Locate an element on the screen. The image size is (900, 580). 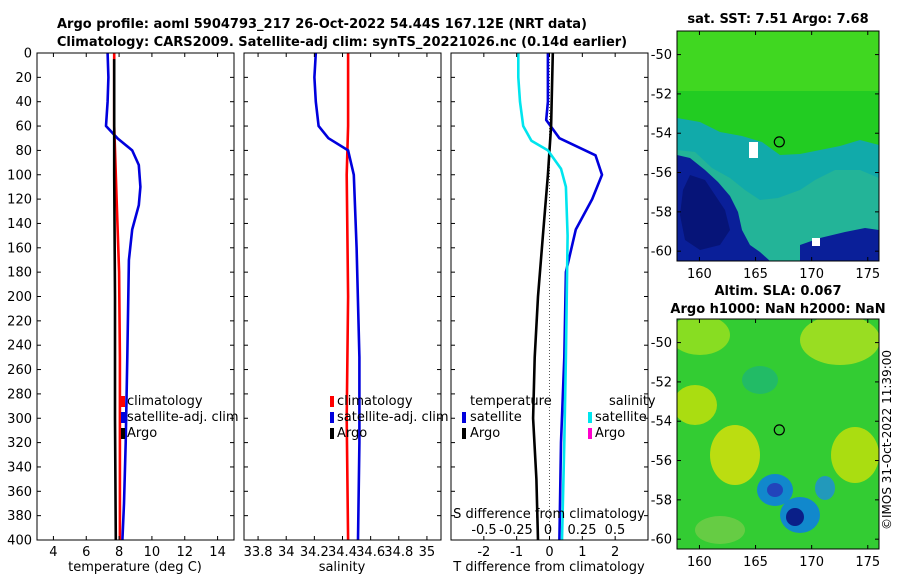
series-line-temperature-satellite is located at coordinates (574, 296).